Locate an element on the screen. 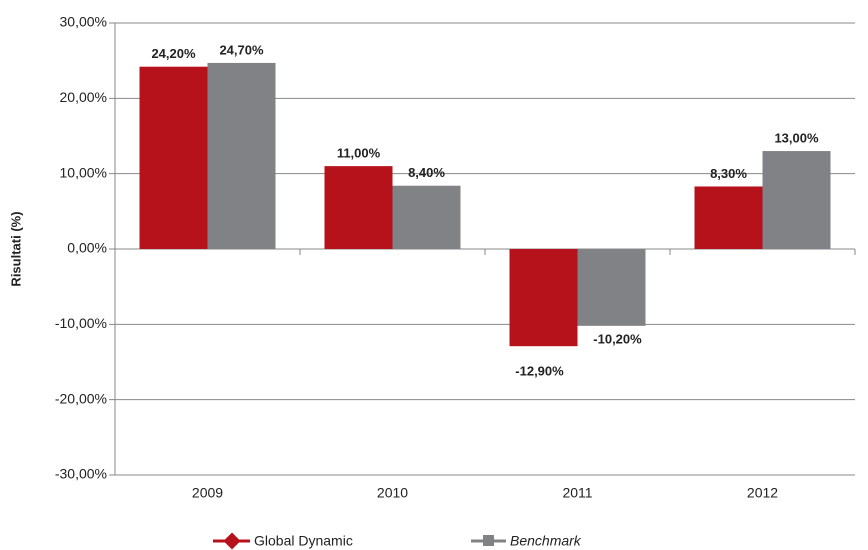  value-label: 24,20% is located at coordinates (173, 53).